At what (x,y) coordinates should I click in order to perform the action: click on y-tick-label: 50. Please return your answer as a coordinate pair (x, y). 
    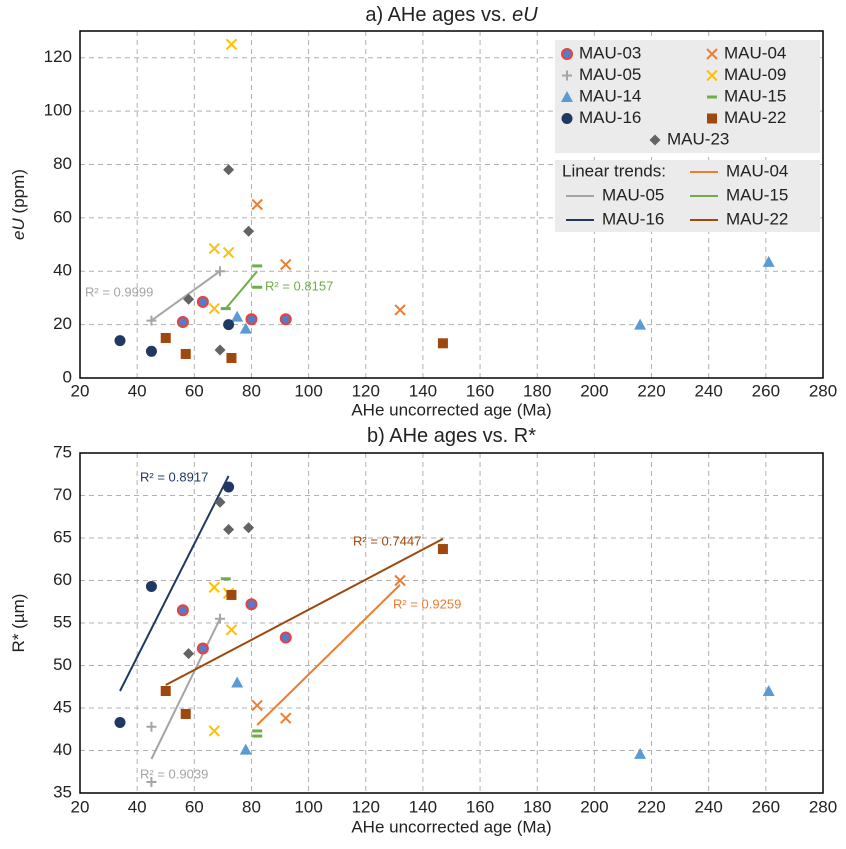
    Looking at the image, I should click on (62, 664).